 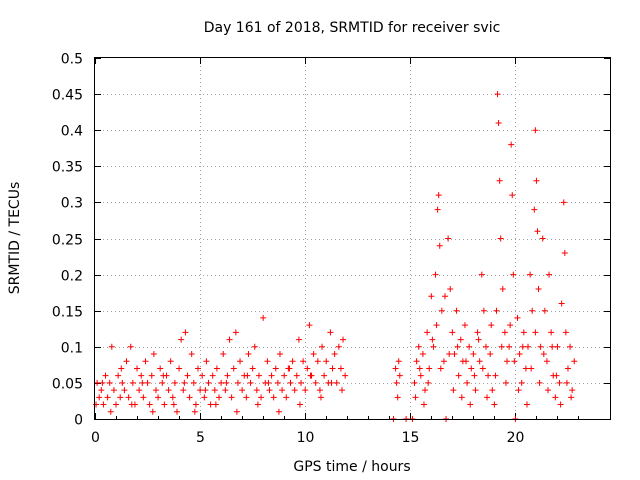 What do you see at coordinates (67, 168) in the screenshot?
I see `y-tick-label: 0.35` at bounding box center [67, 168].